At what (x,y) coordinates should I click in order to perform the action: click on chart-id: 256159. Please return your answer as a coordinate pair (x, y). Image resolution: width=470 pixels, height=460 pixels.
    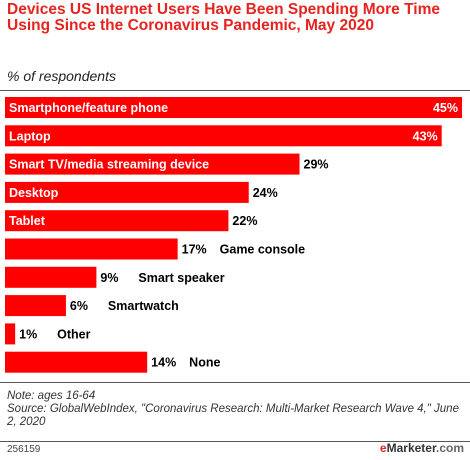
    Looking at the image, I should click on (24, 449).